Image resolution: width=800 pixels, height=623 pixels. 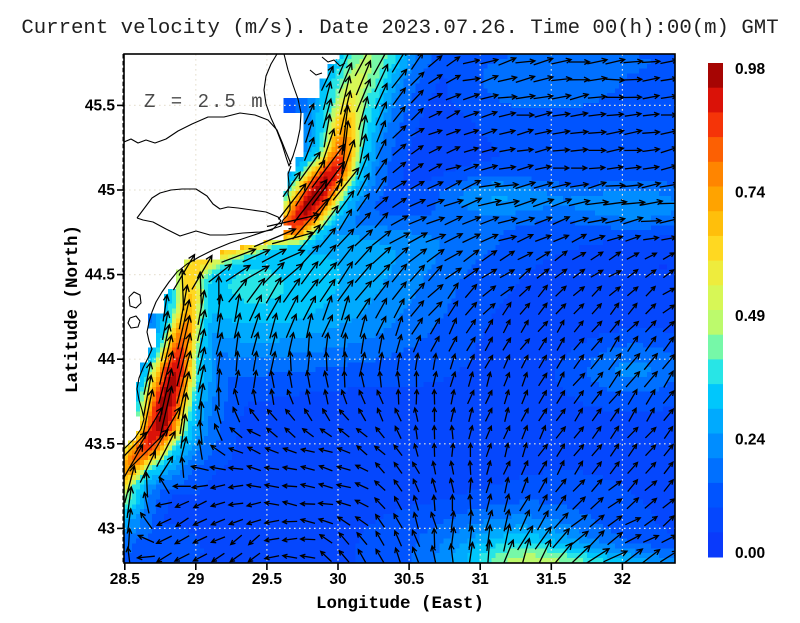 I want to click on svg-text: Z = 2.5 m, so click(x=204, y=102).